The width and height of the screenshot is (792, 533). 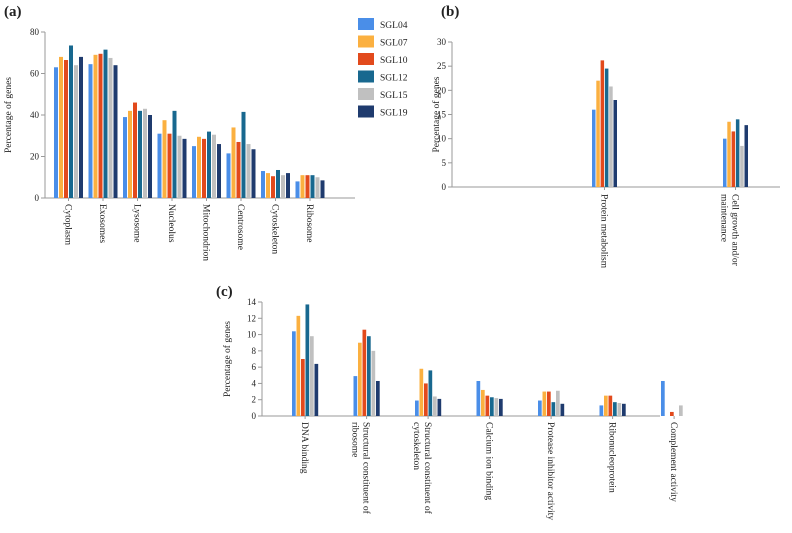 I want to click on panel-label-a: (a), so click(x=13, y=12).